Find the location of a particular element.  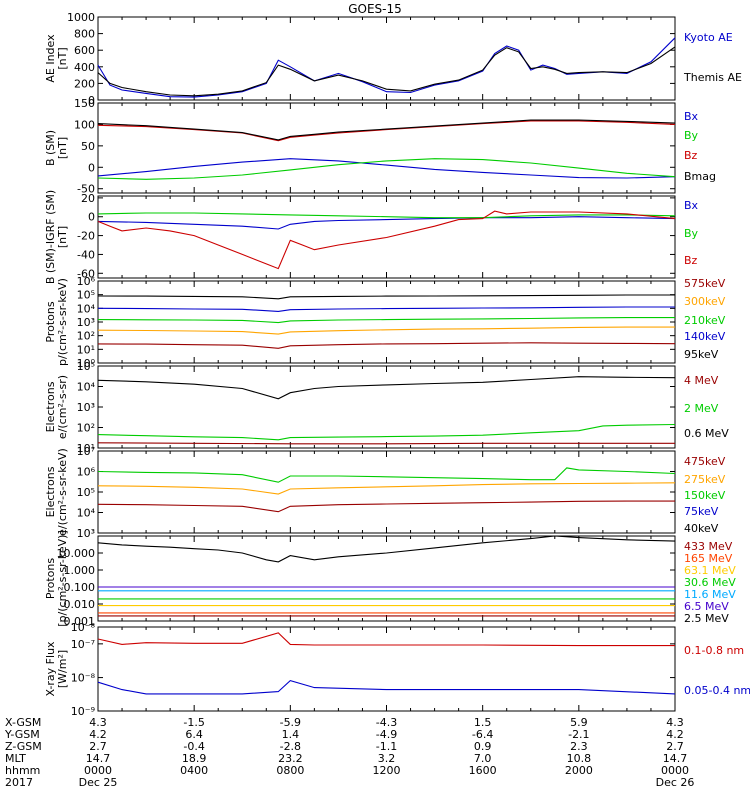

x-axis-value: 0000 is located at coordinates (98, 770).